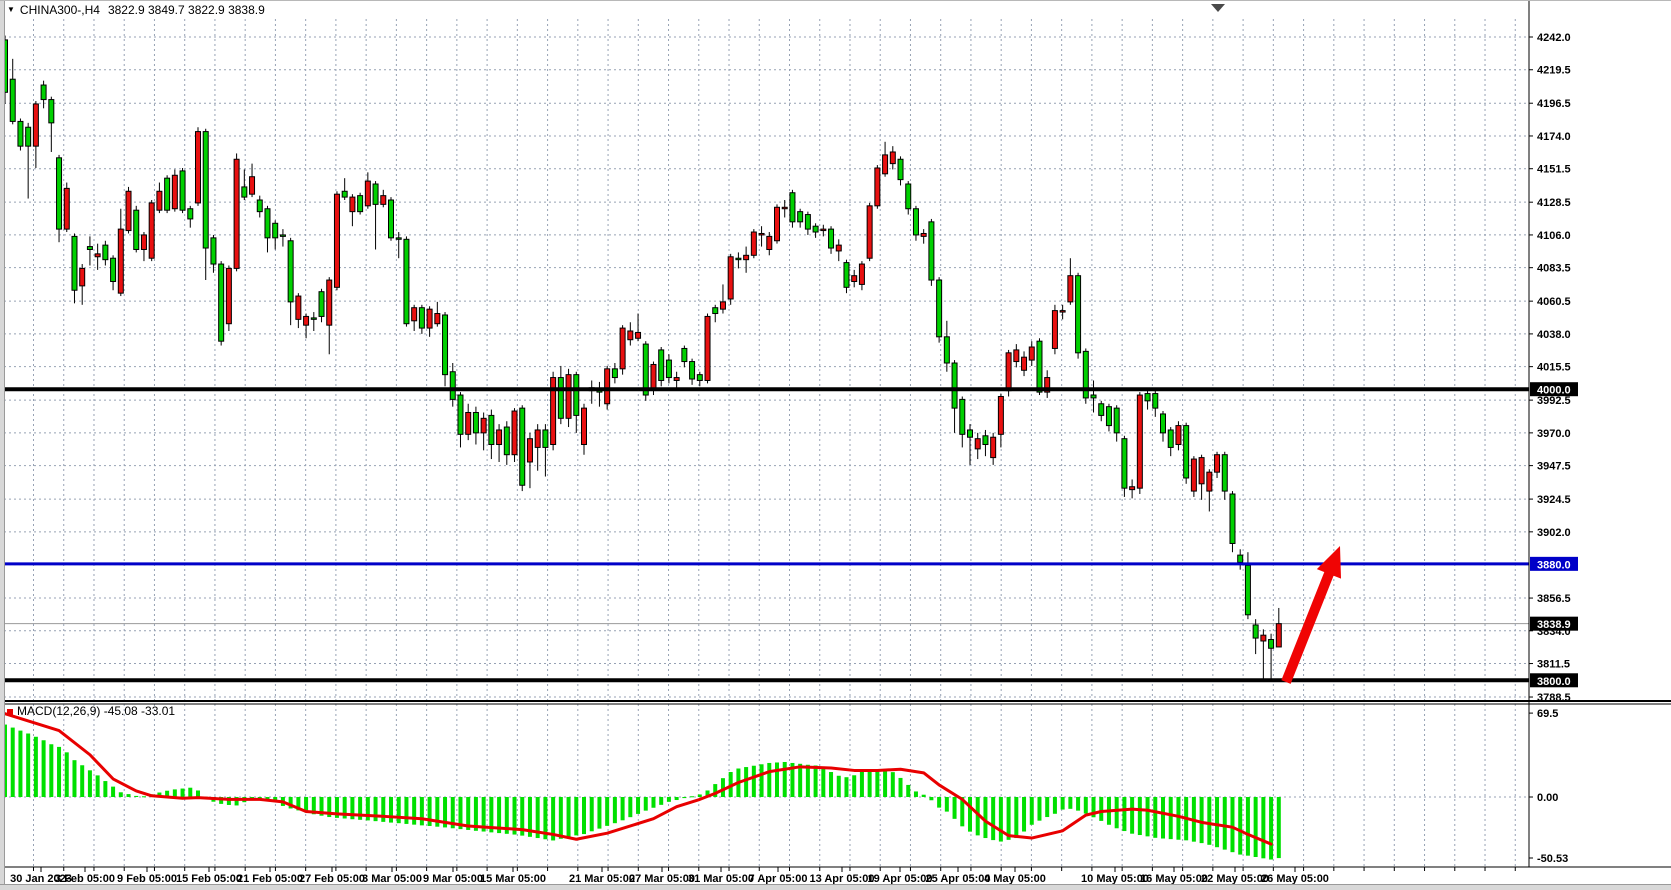 Image resolution: width=1671 pixels, height=890 pixels. I want to click on price-axis-label: 4128.5, so click(1554, 203).